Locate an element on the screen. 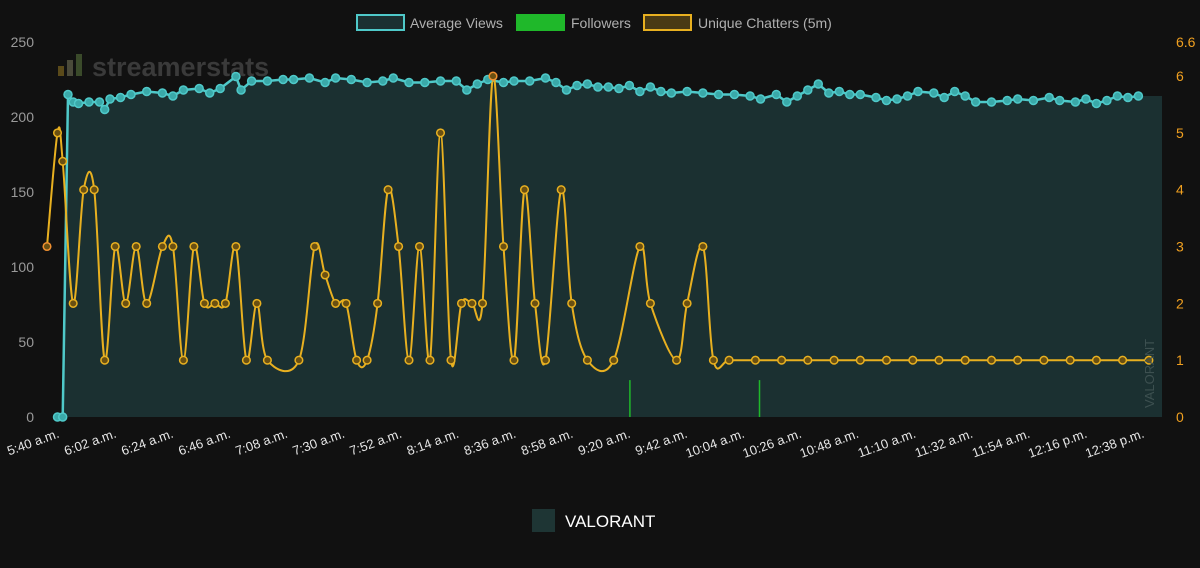  x-tick-label: 9:20 a.m. is located at coordinates (604, 442).